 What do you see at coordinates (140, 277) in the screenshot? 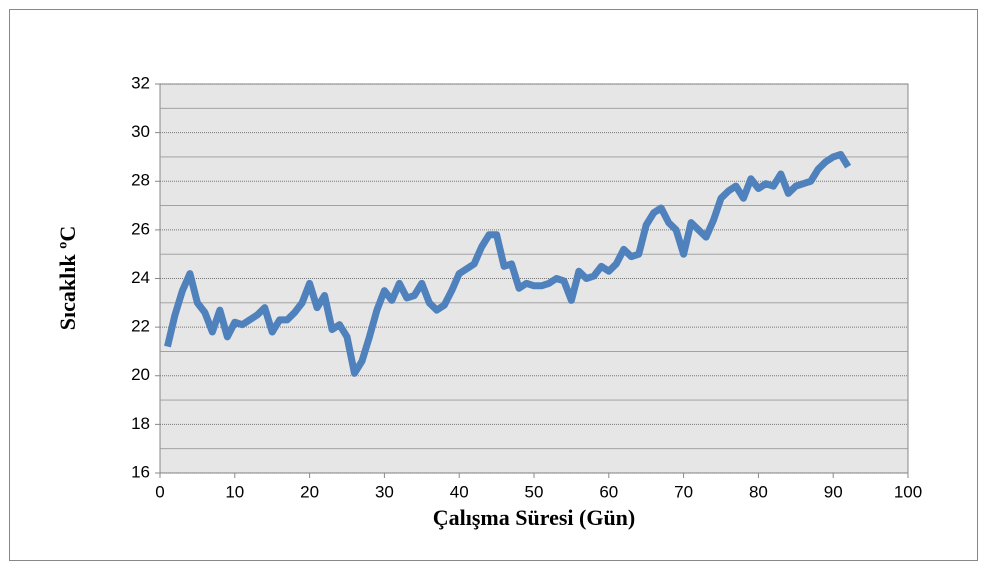
I see `y-tick-label: 24` at bounding box center [140, 277].